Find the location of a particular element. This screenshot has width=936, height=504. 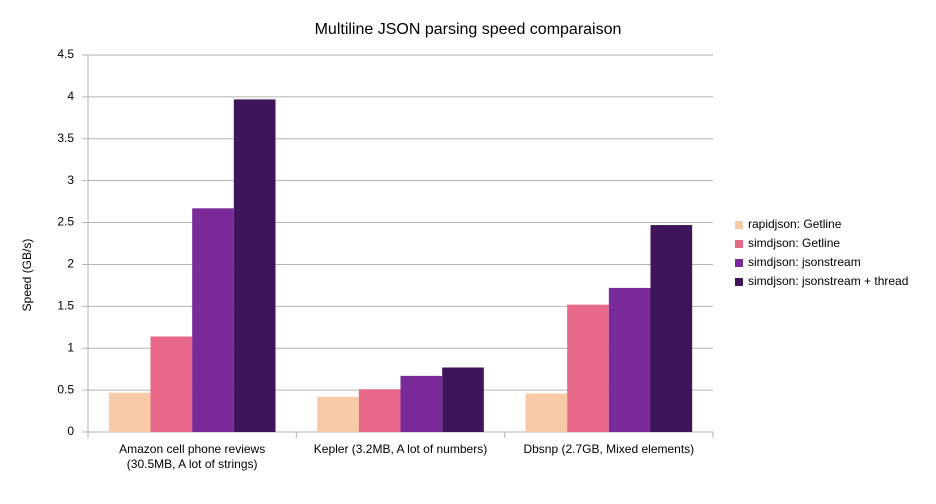

chart-title: Multiline JSON parsing speed comparaison is located at coordinates (468, 29).